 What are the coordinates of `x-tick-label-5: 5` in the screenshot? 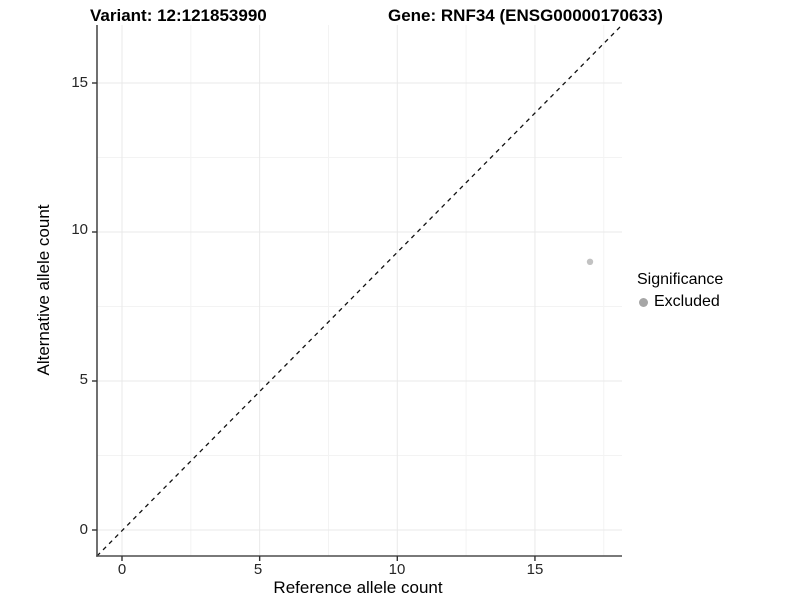 It's located at (258, 569).